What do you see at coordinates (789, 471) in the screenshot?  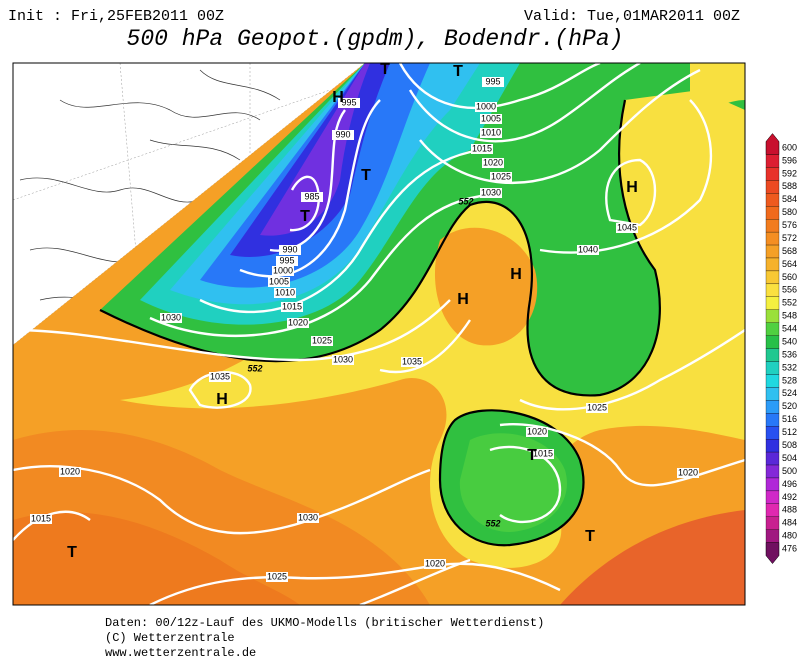 I see `colorbar-label: 500` at bounding box center [789, 471].